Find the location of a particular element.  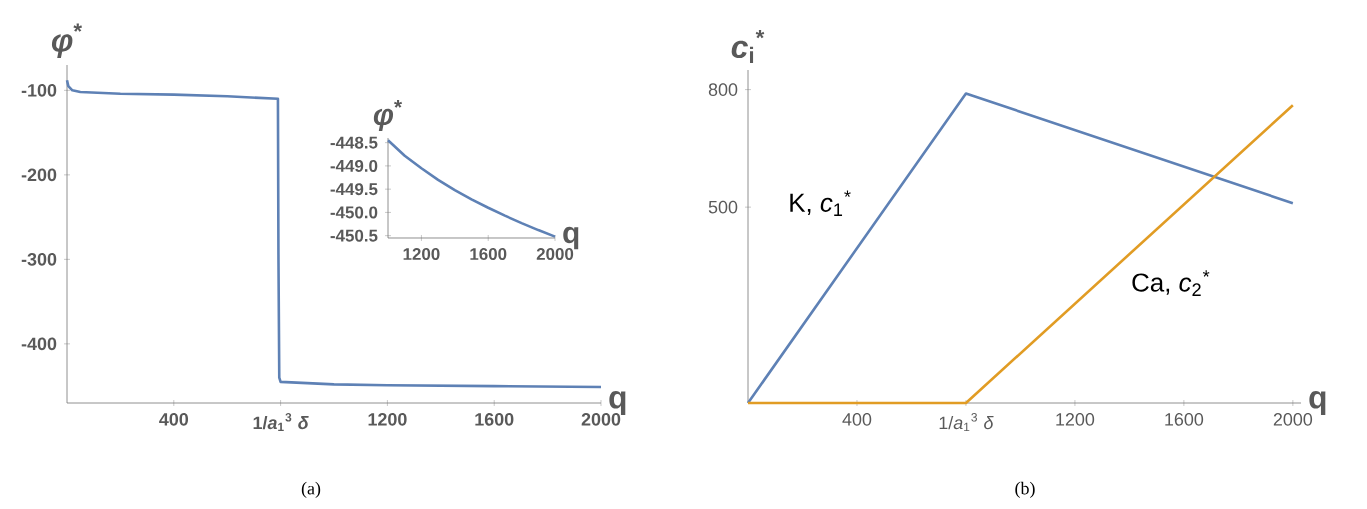

series-label: Ca, c$_{2}$* is located at coordinates (1171, 283).